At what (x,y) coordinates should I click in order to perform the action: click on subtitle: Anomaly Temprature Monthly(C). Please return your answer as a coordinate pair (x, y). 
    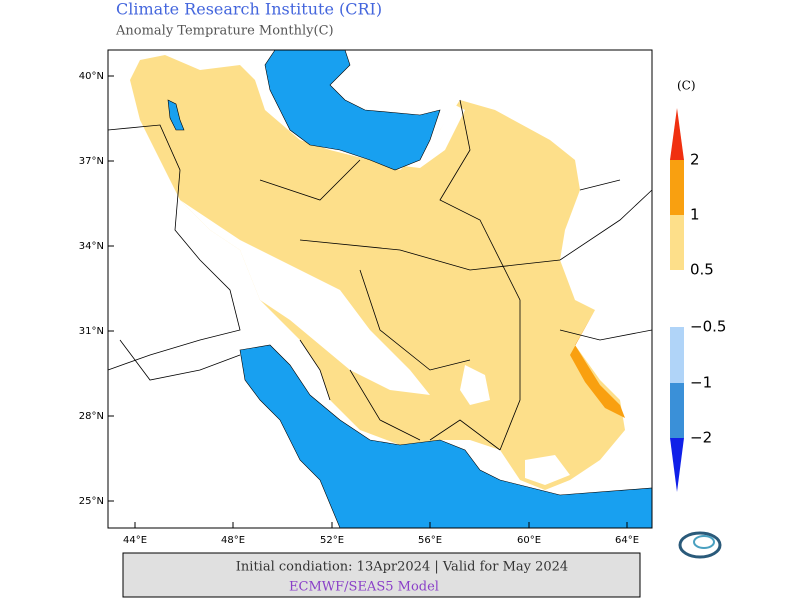
    Looking at the image, I should click on (224, 31).